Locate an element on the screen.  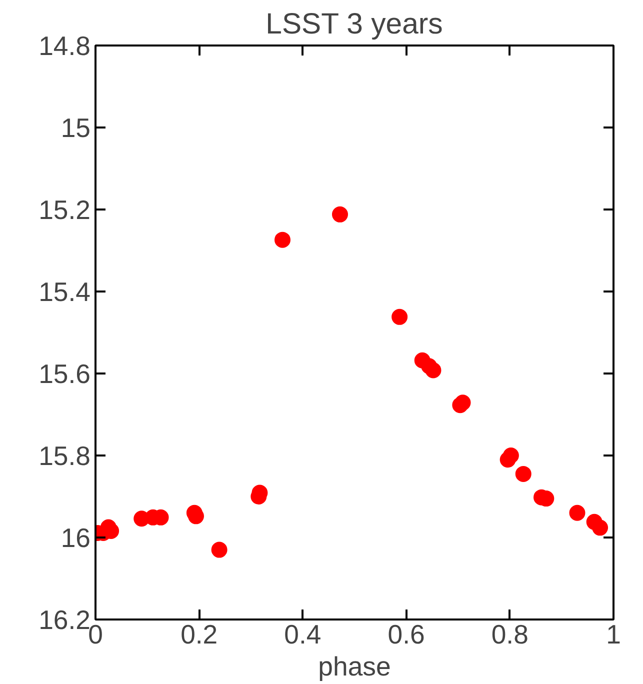
x-tick-label: 0.4 is located at coordinates (303, 635).